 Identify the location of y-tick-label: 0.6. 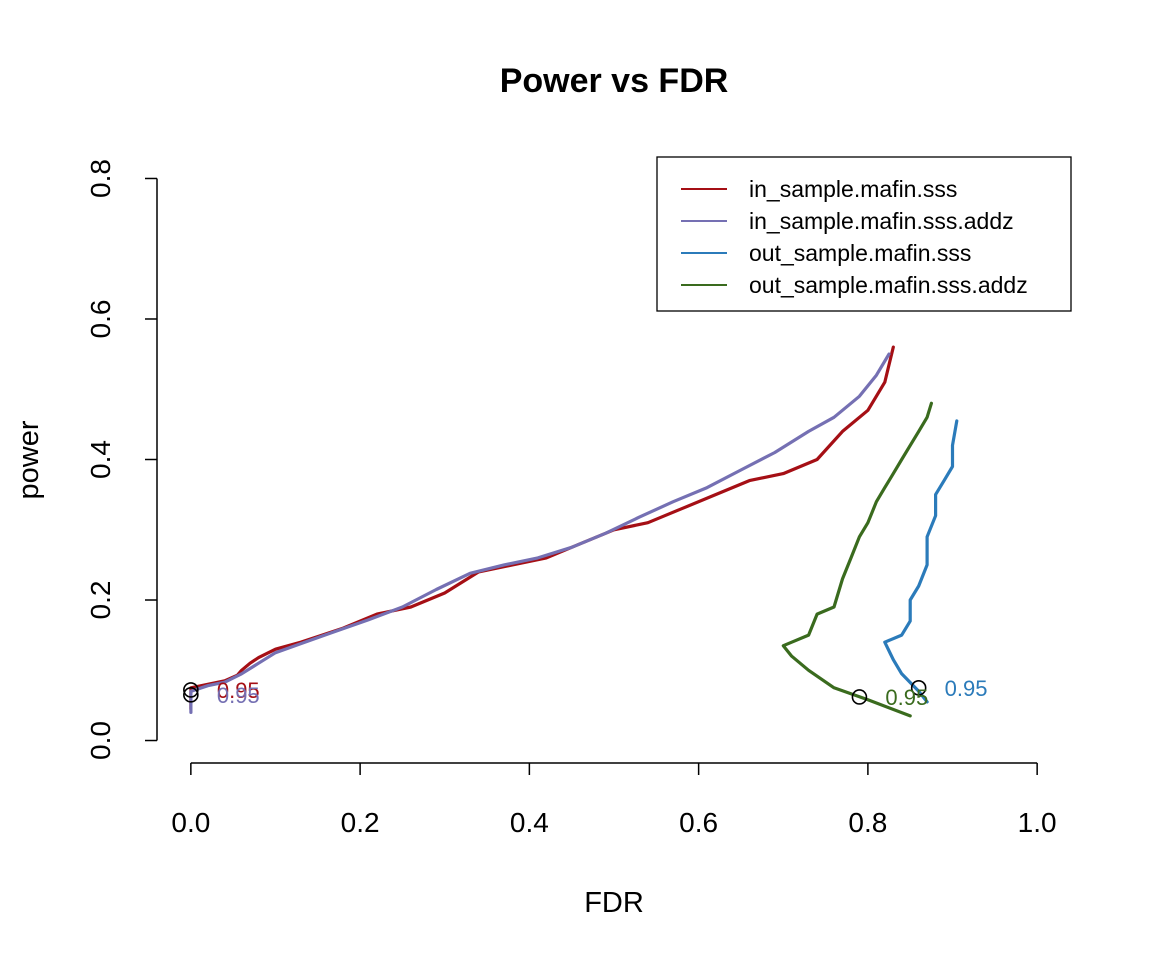
(100, 319).